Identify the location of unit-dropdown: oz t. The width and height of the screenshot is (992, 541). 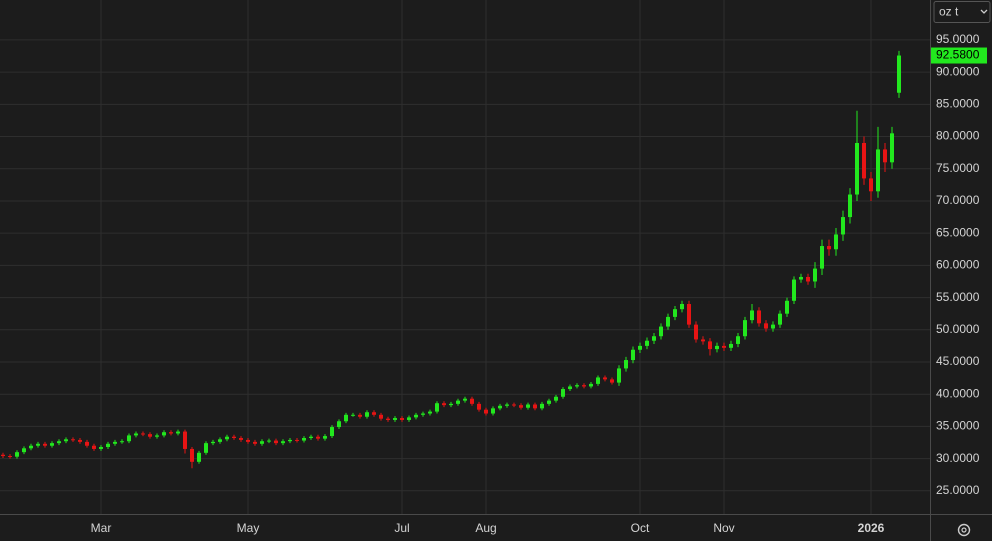
(962, 12).